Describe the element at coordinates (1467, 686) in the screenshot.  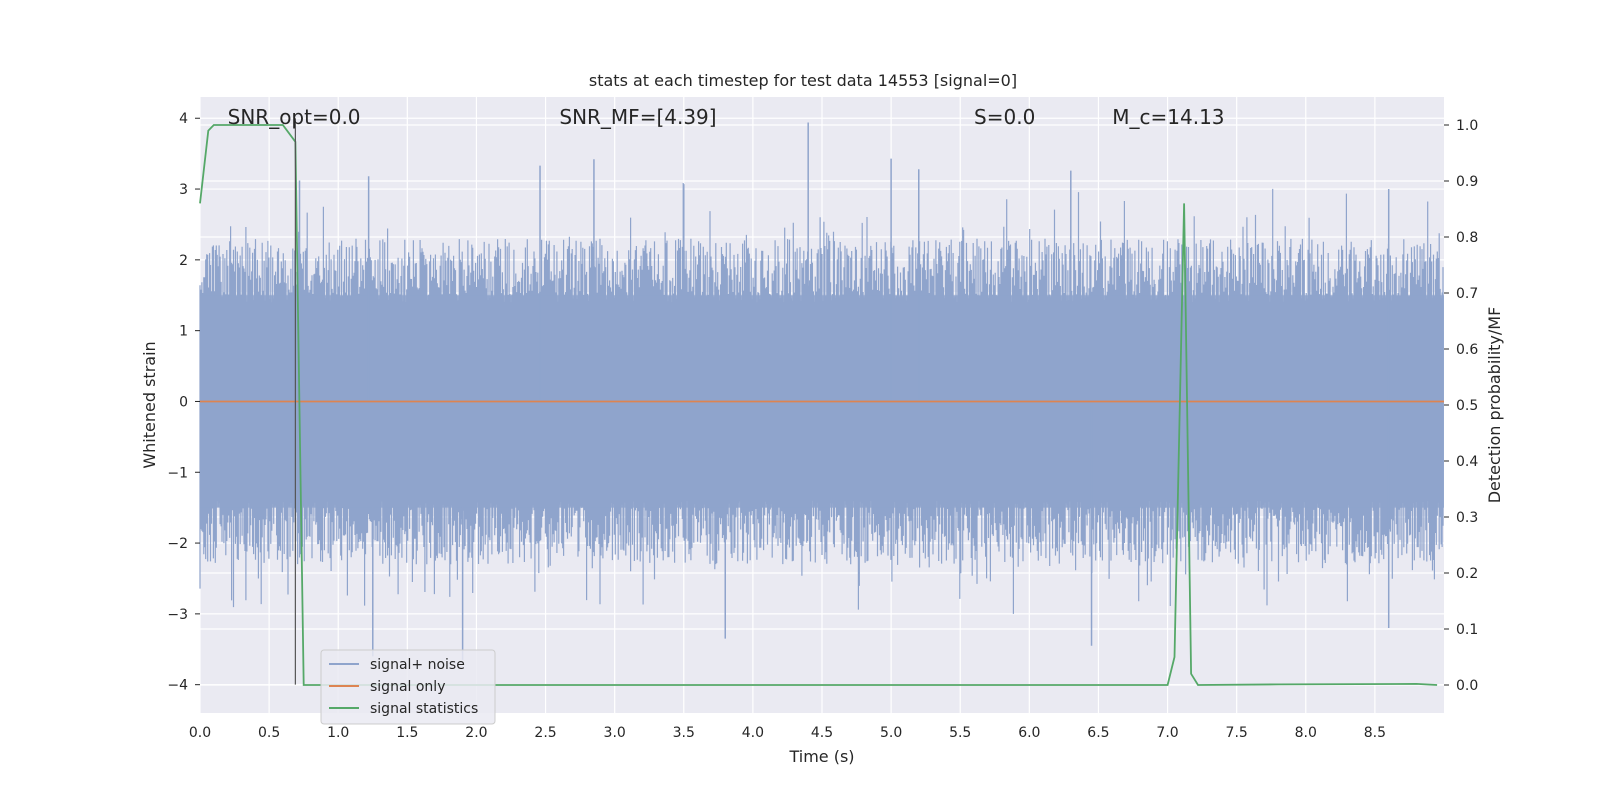
I see `y-right-tick-label: 0.0` at that location.